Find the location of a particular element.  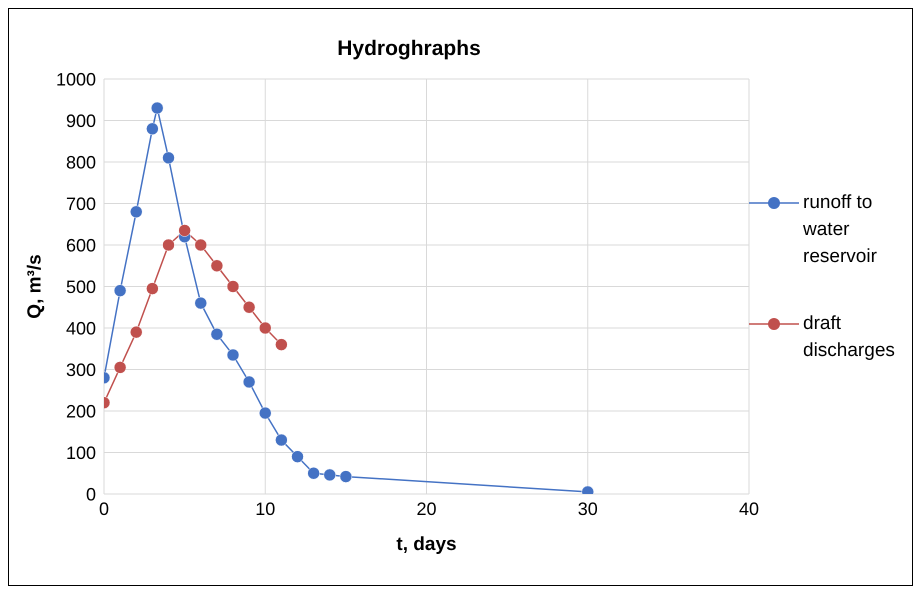

y-tick-label: 100 is located at coordinates (81, 452).